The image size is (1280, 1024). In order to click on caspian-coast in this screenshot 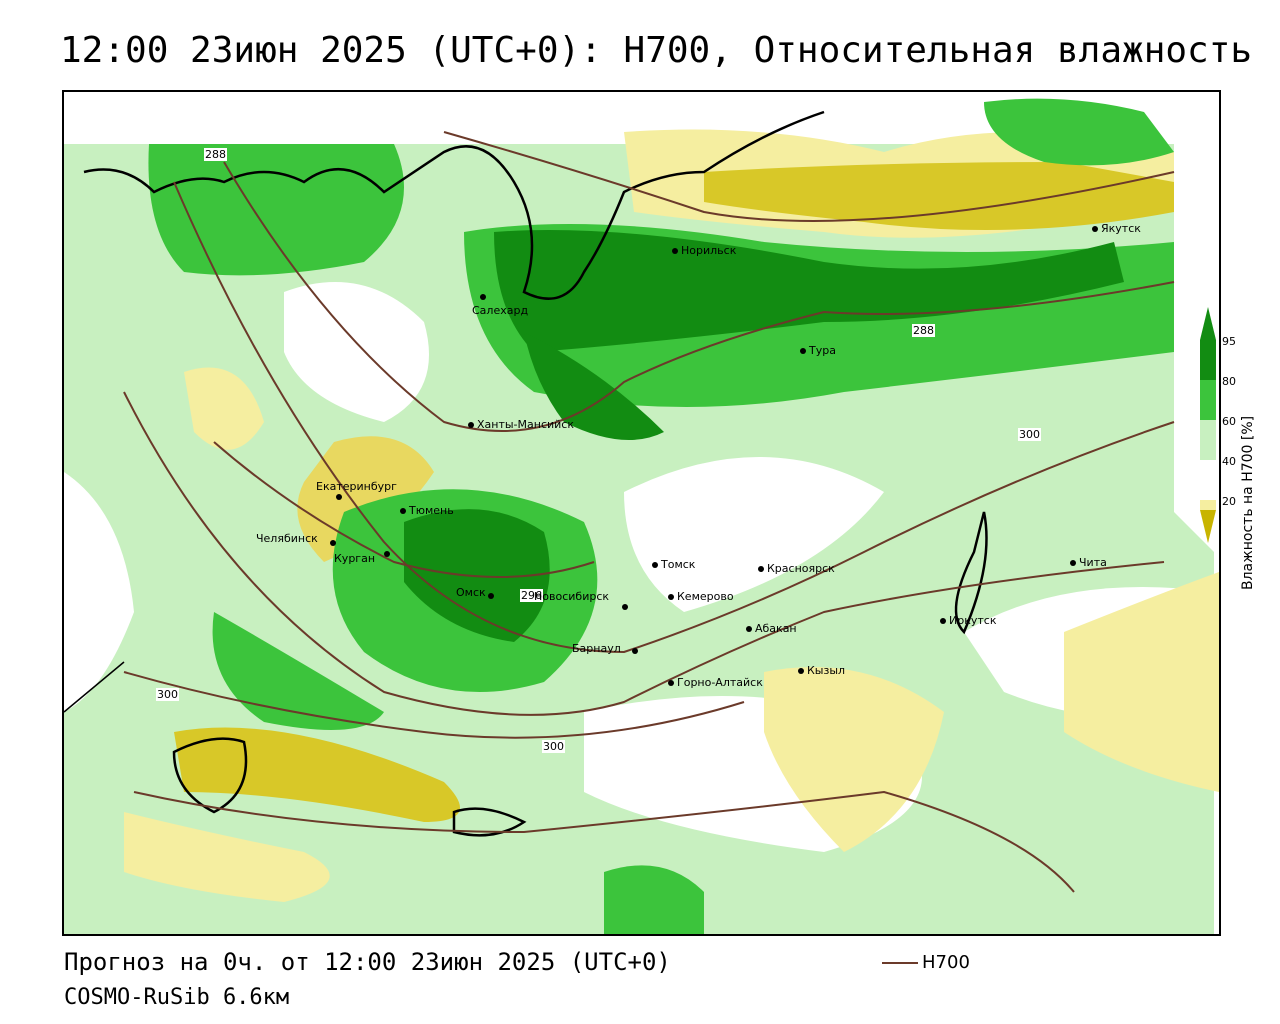, I will do `click(210, 775)`.